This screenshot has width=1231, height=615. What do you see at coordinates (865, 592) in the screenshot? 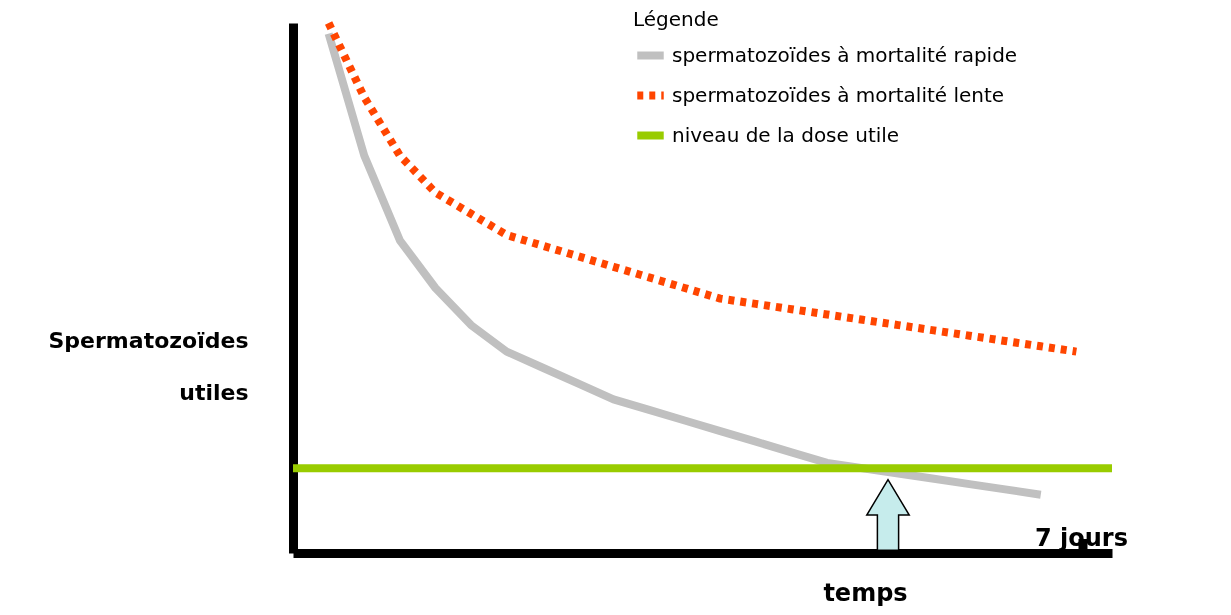
I see `x-axis-title: temps` at bounding box center [865, 592].